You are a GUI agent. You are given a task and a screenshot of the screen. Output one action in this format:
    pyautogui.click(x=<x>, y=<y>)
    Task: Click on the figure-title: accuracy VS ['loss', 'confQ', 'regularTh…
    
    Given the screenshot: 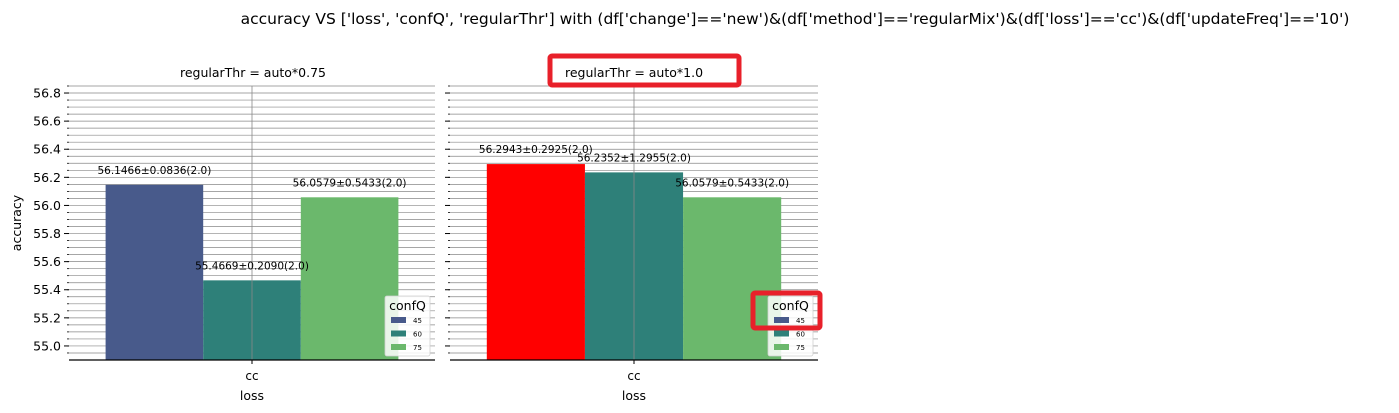 What is the action you would take?
    pyautogui.click(x=795, y=19)
    